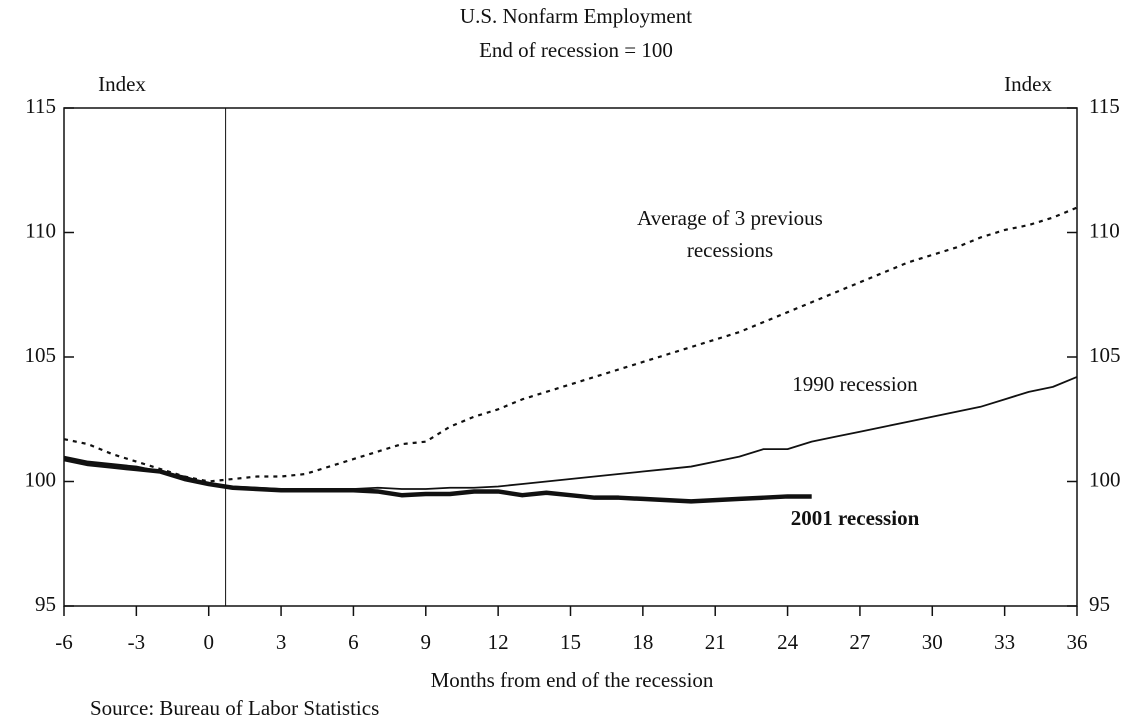 The image size is (1146, 723). What do you see at coordinates (859, 642) in the screenshot?
I see `x-tick-label: 27` at bounding box center [859, 642].